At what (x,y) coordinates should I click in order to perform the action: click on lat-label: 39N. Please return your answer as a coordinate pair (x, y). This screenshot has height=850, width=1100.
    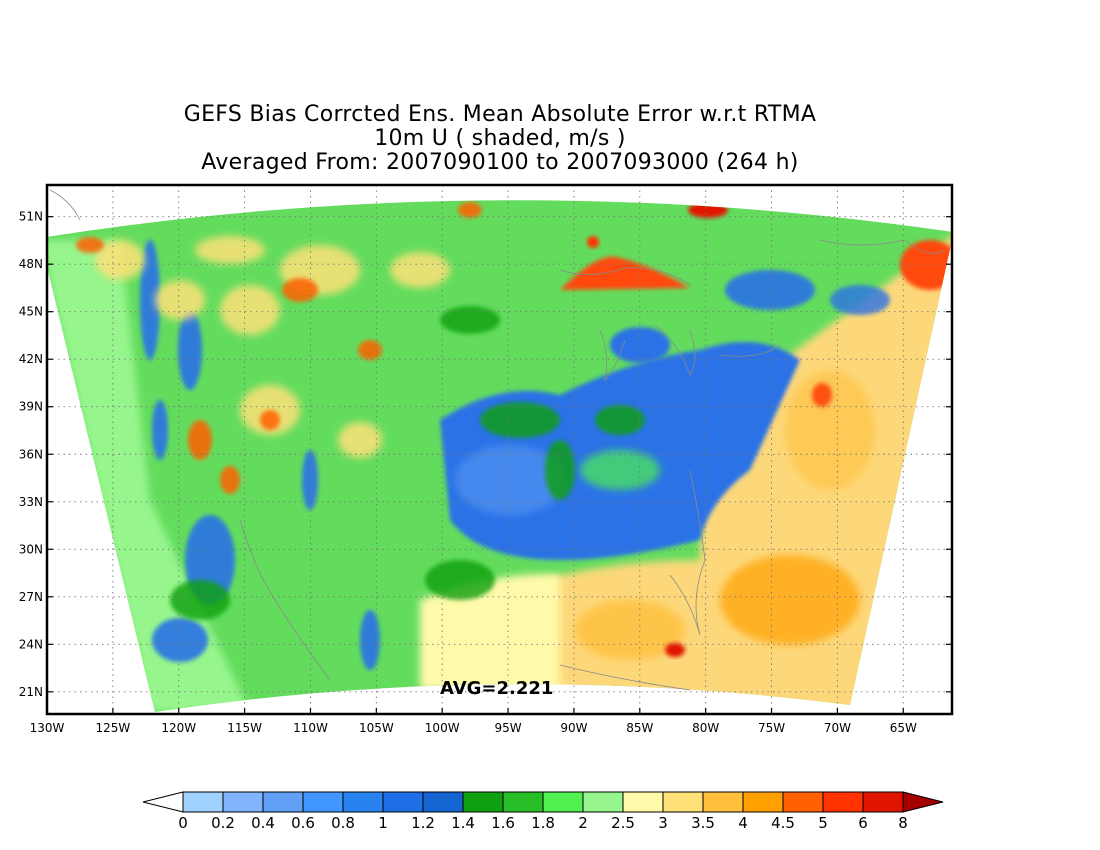
    Looking at the image, I should click on (31, 407).